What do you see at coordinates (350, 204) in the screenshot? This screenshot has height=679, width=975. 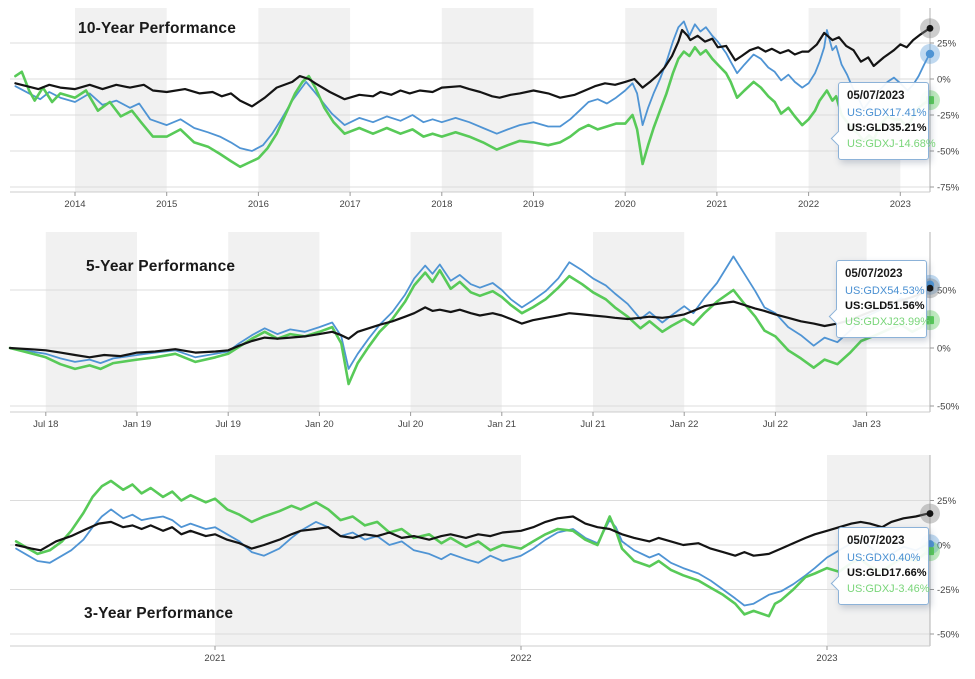 I see `x-tick-label: 2017` at bounding box center [350, 204].